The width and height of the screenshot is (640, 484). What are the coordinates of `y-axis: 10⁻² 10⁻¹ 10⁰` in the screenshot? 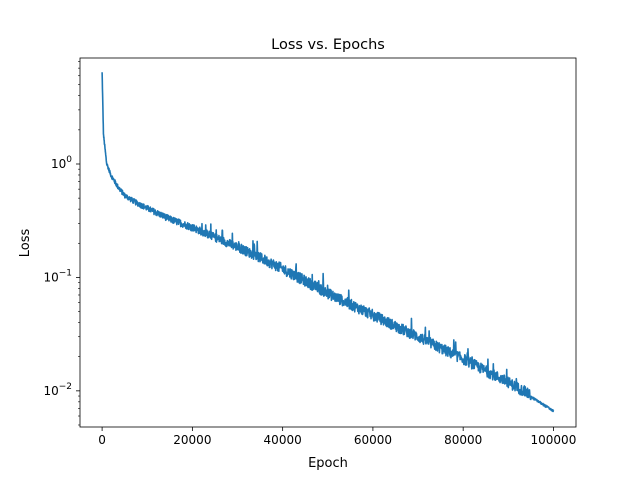 It's located at (61, 243).